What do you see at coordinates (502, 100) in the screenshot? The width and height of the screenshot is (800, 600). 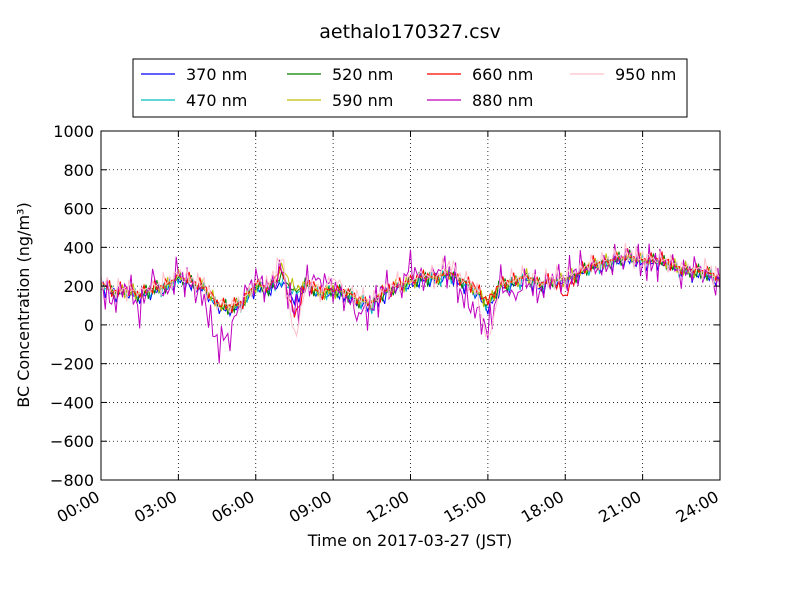 I see `legend-label: 880 nm` at bounding box center [502, 100].